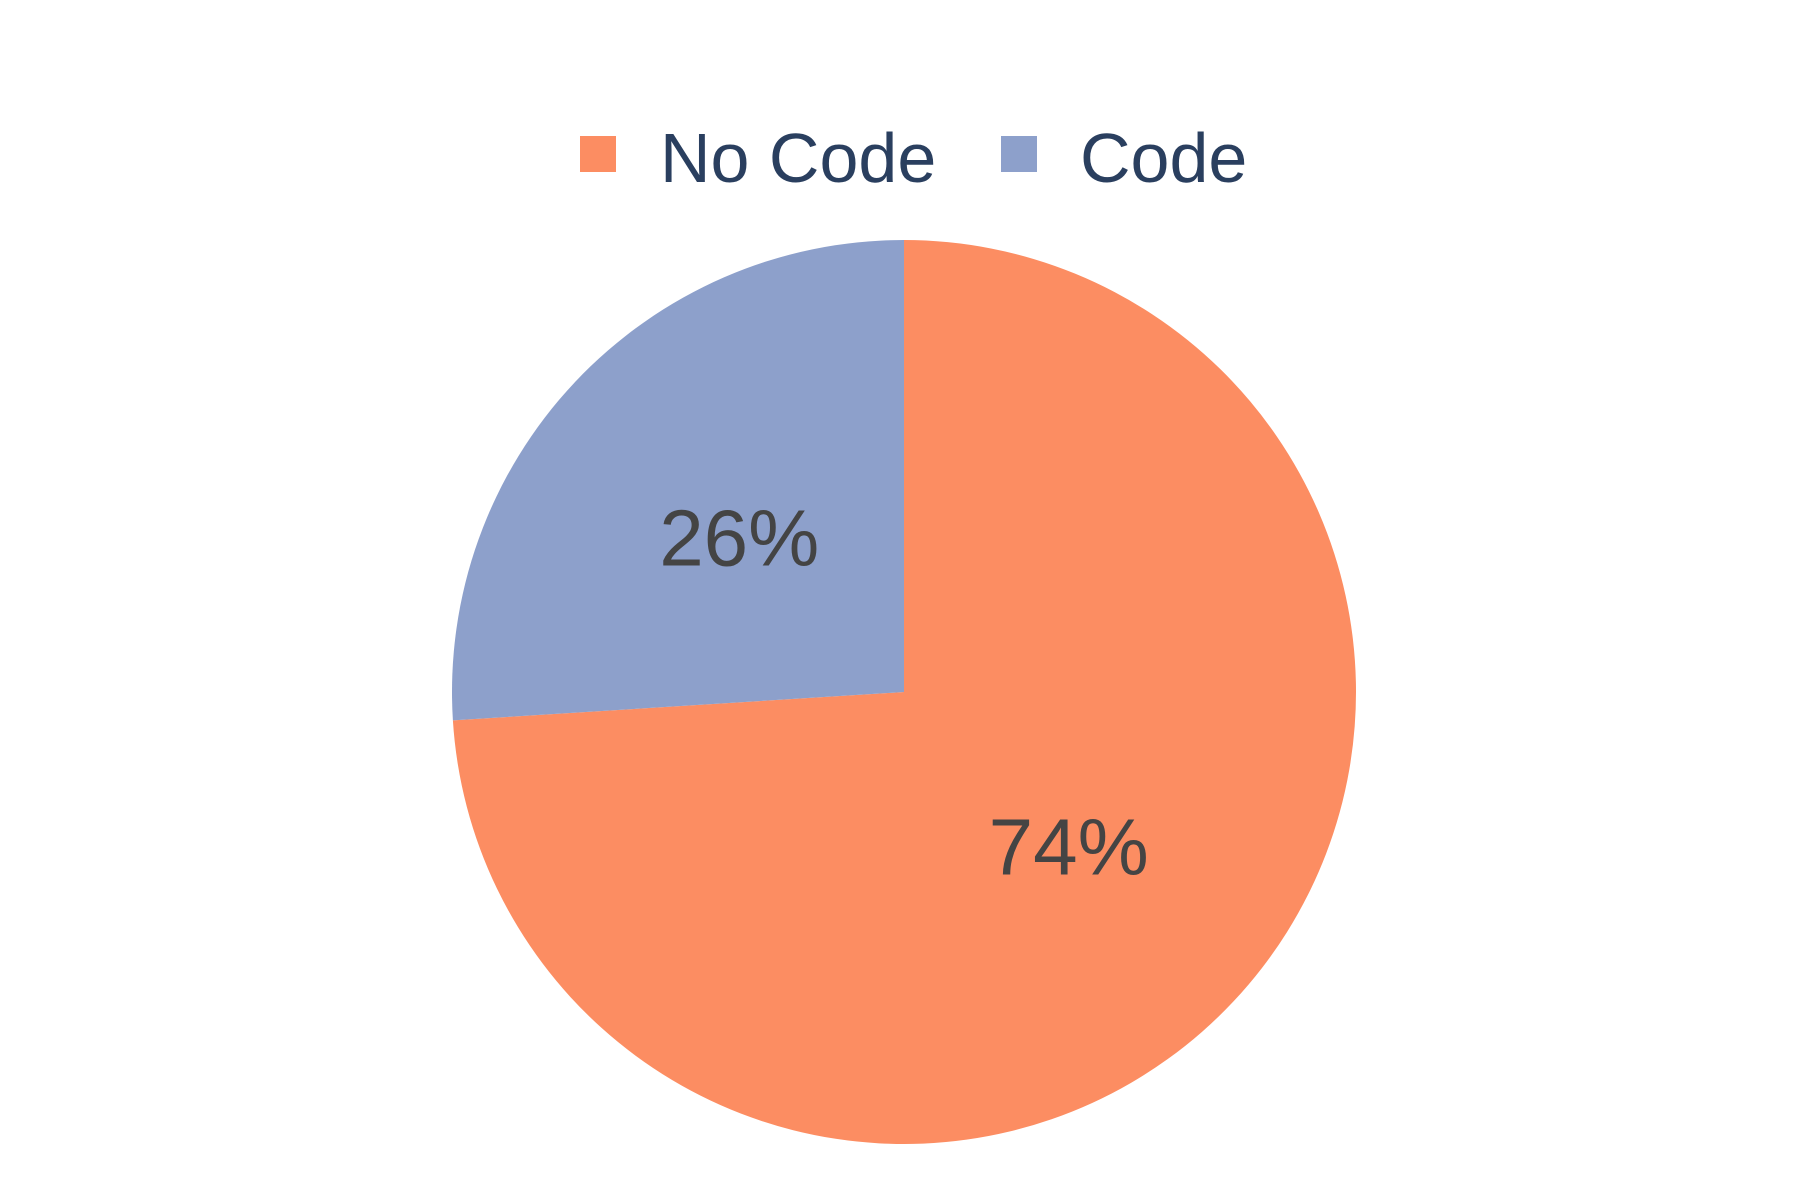  I want to click on pie-slice-labels: 74% 26%, so click(904, 692).